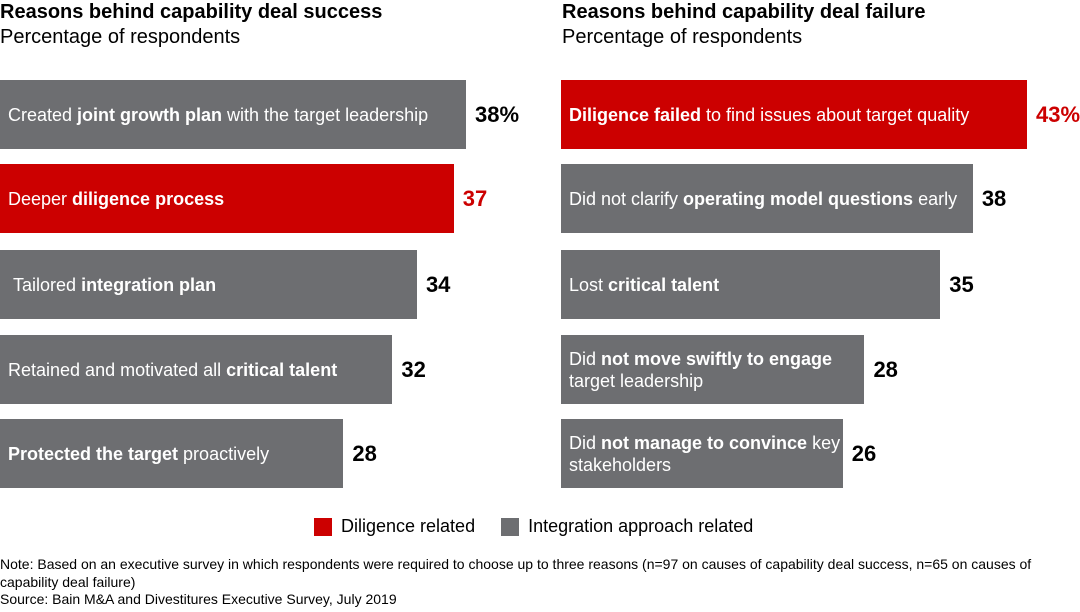 The height and width of the screenshot is (612, 1080). Describe the element at coordinates (641, 526) in the screenshot. I see `legend-label-integration: Integration approach related` at that location.